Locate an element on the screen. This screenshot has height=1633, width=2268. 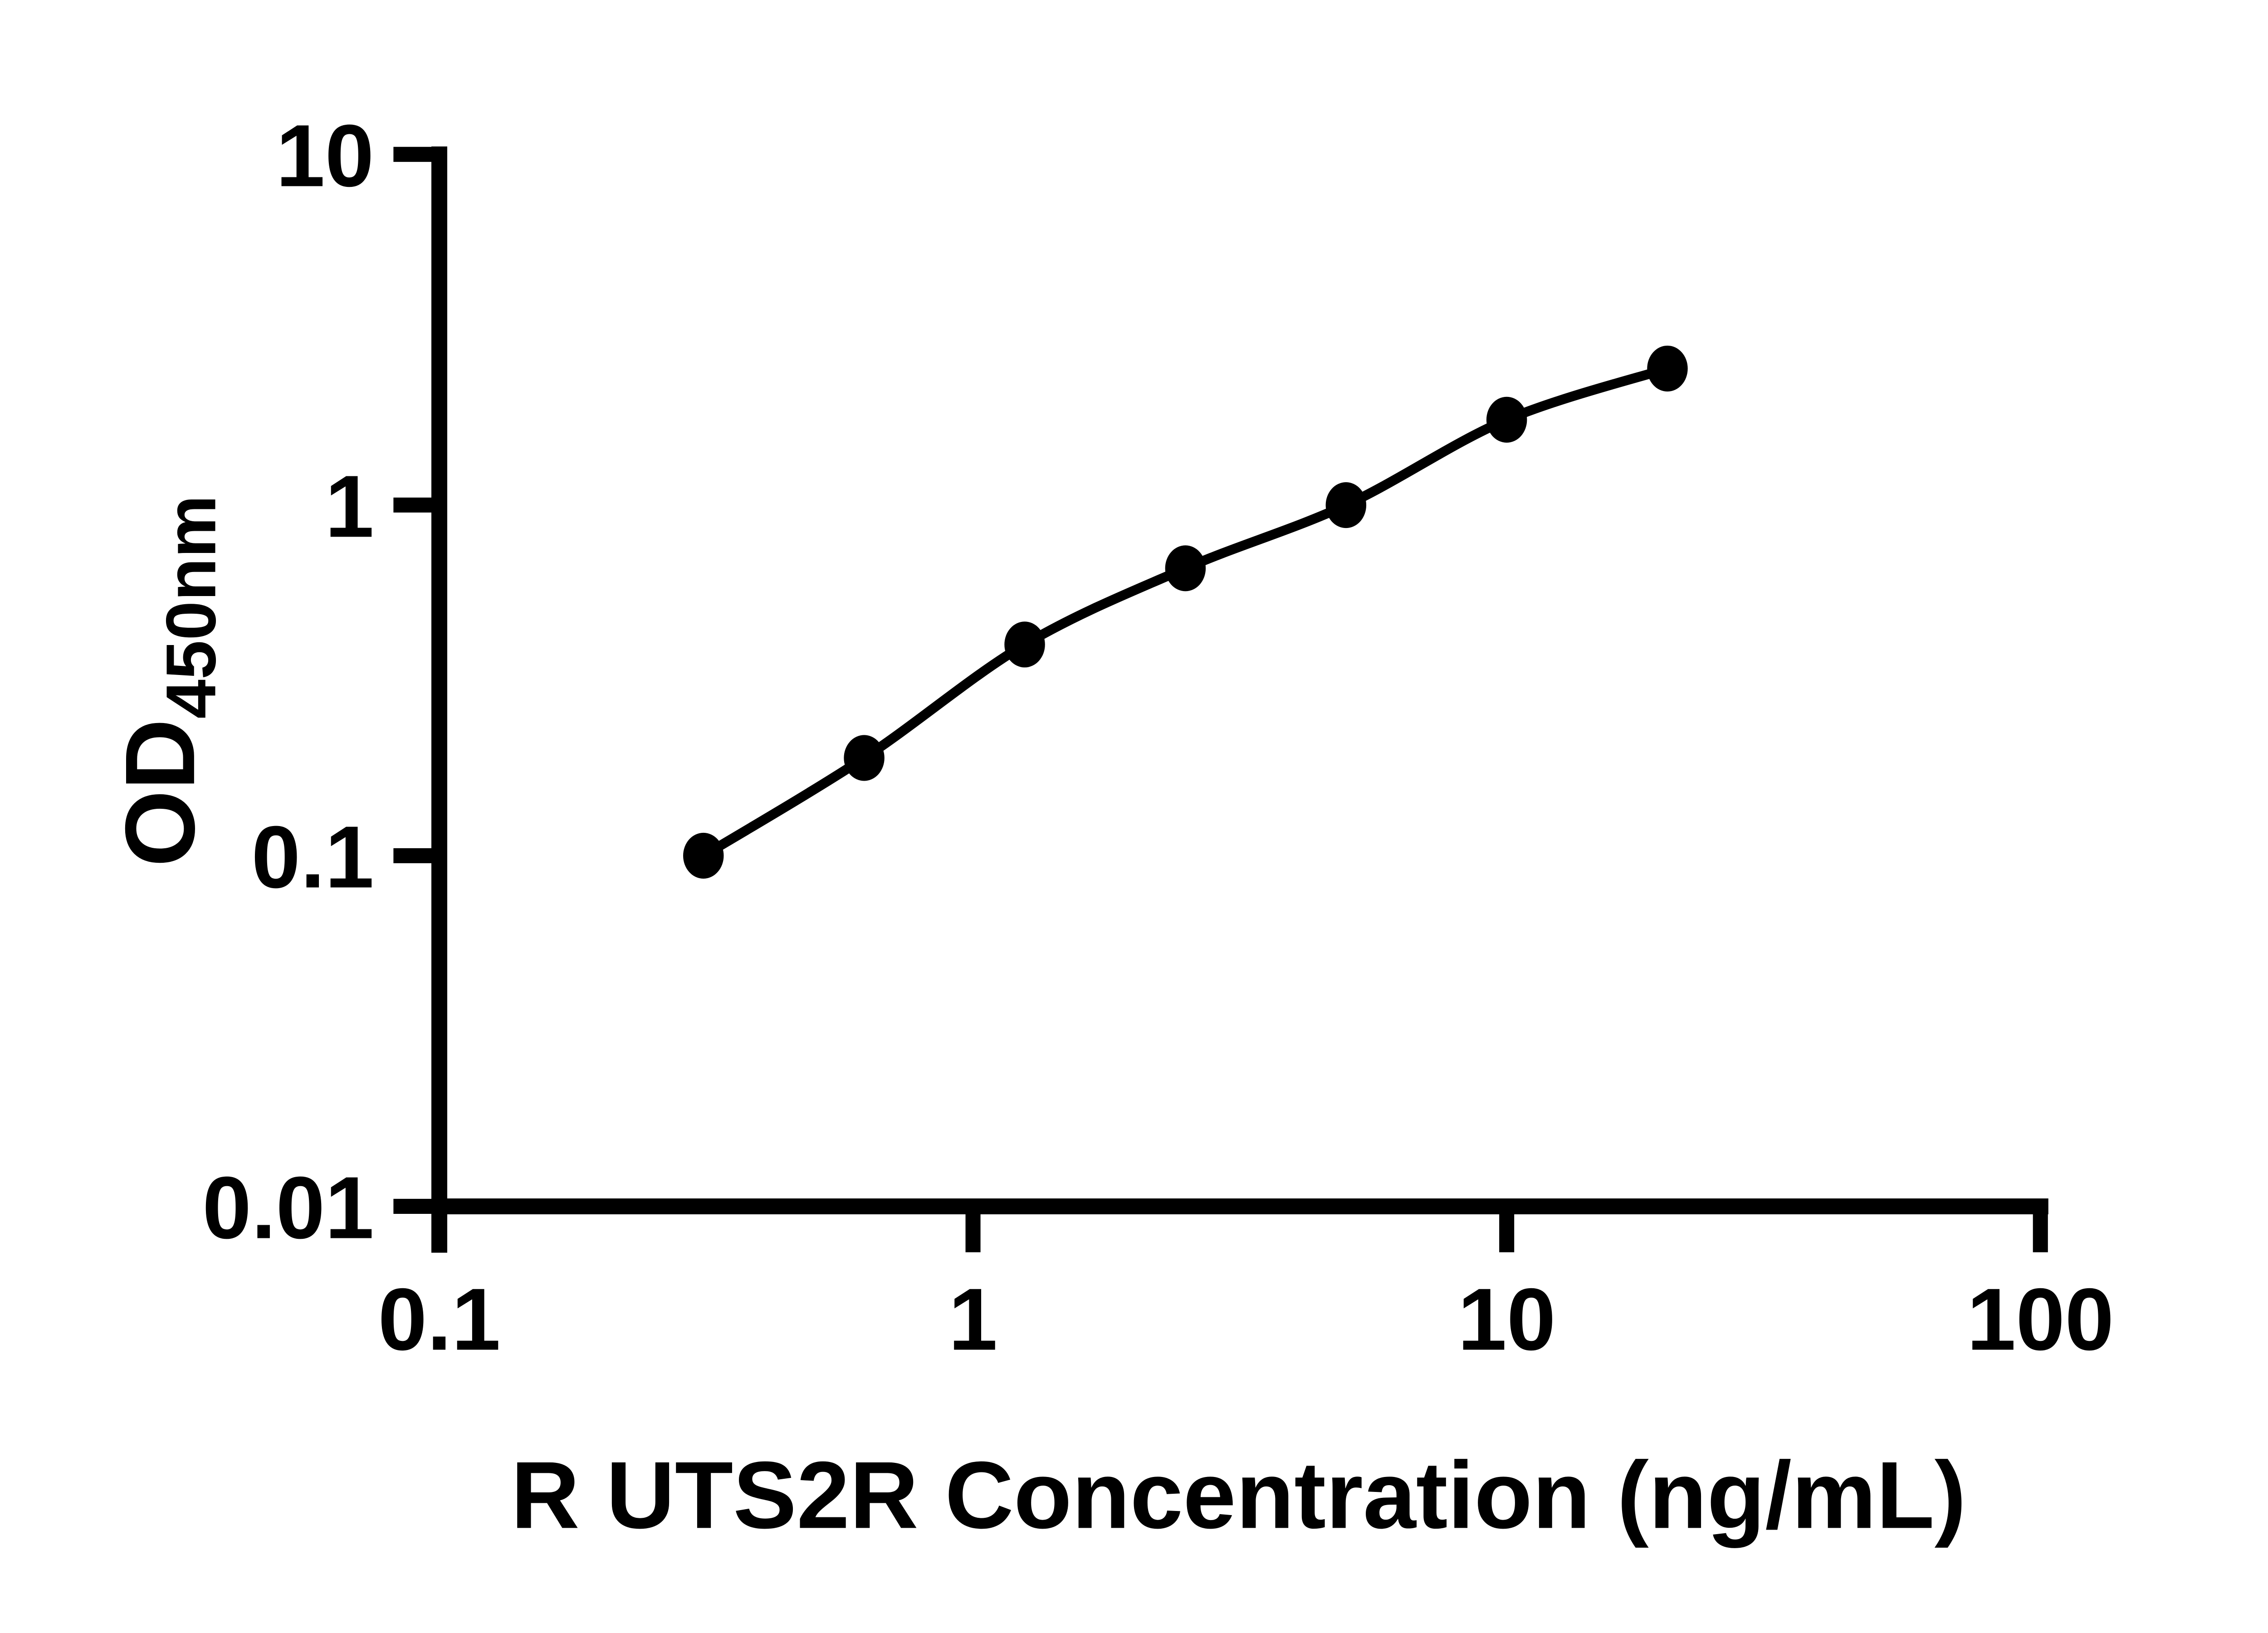
x-axis-title: R UTS2R Concentration (ng/mL) is located at coordinates (1238, 1495).